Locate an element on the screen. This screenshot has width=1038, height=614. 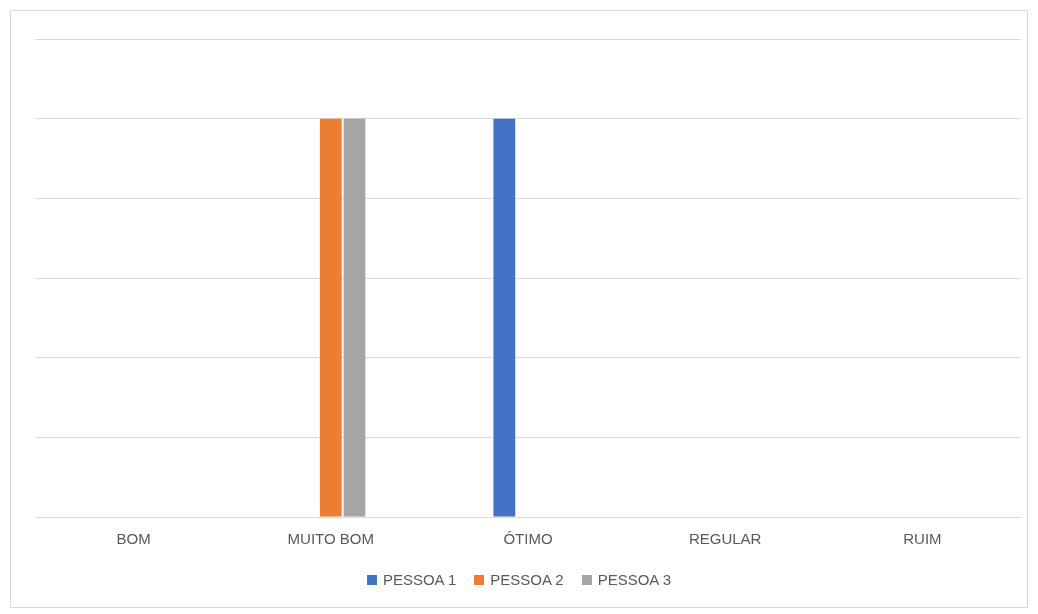
x-tick-label: REGULAR is located at coordinates (725, 539).